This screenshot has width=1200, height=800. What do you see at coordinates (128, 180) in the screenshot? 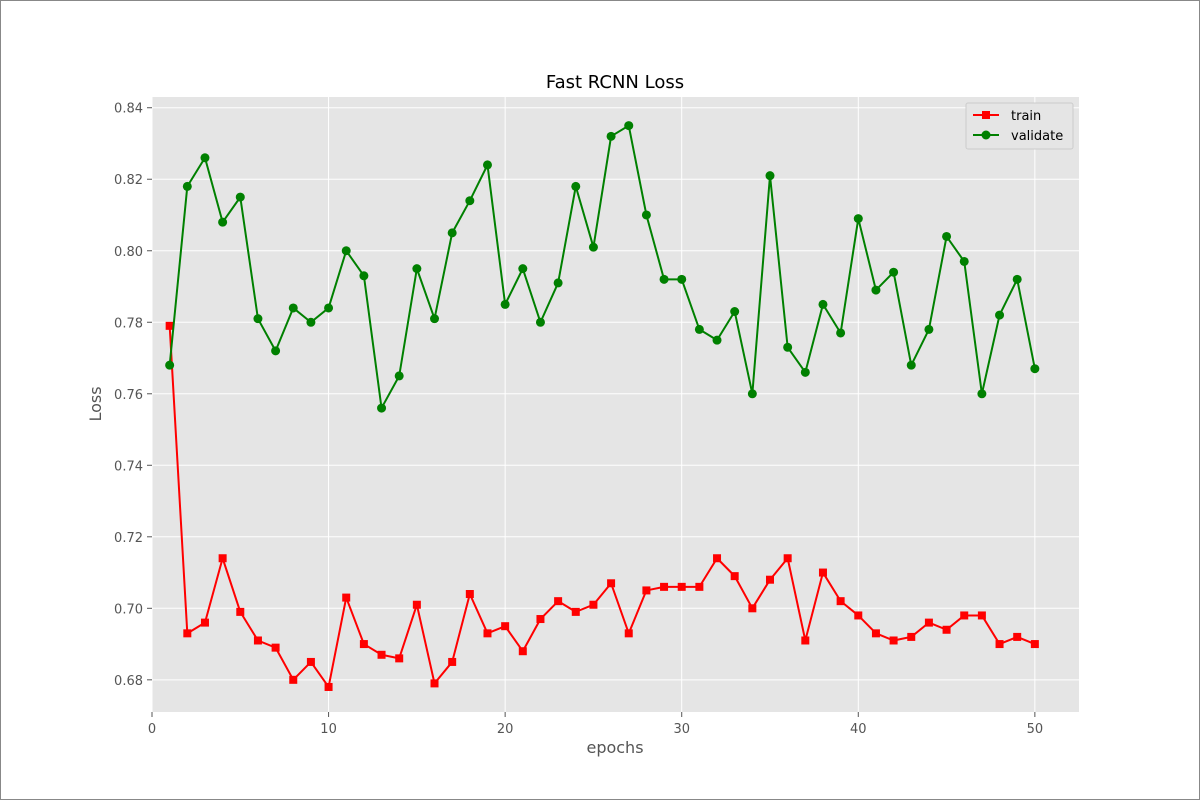
I see `y-tick-label: 0.82` at bounding box center [128, 180].